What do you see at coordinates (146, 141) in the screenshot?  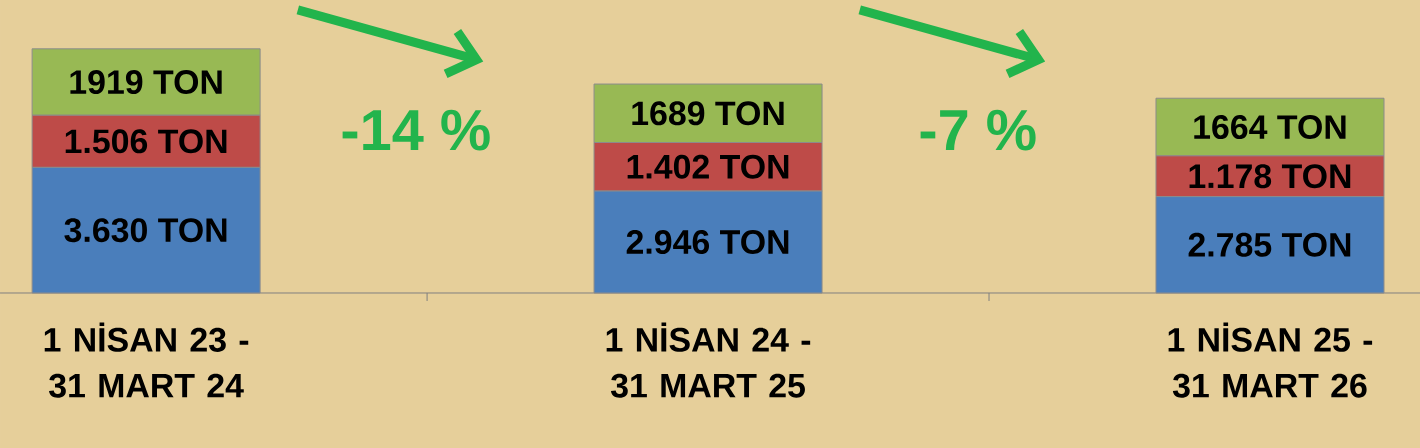 I see `data-label: 1.506 TON` at bounding box center [146, 141].